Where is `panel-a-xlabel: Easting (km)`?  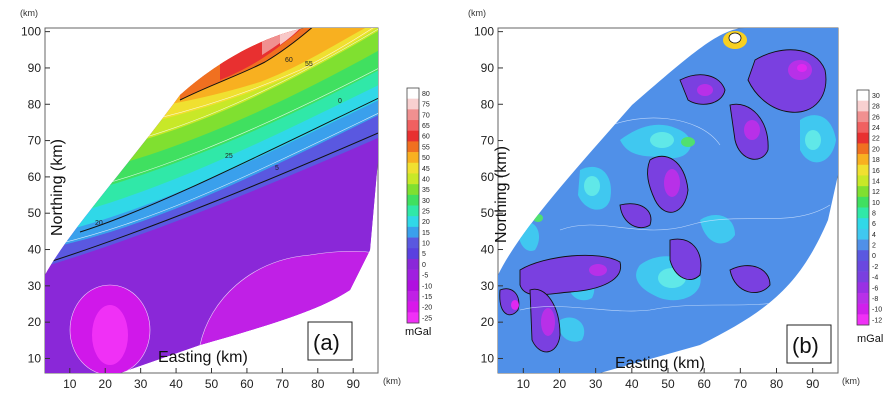
panel-a-xlabel: Easting (km) is located at coordinates (203, 357).